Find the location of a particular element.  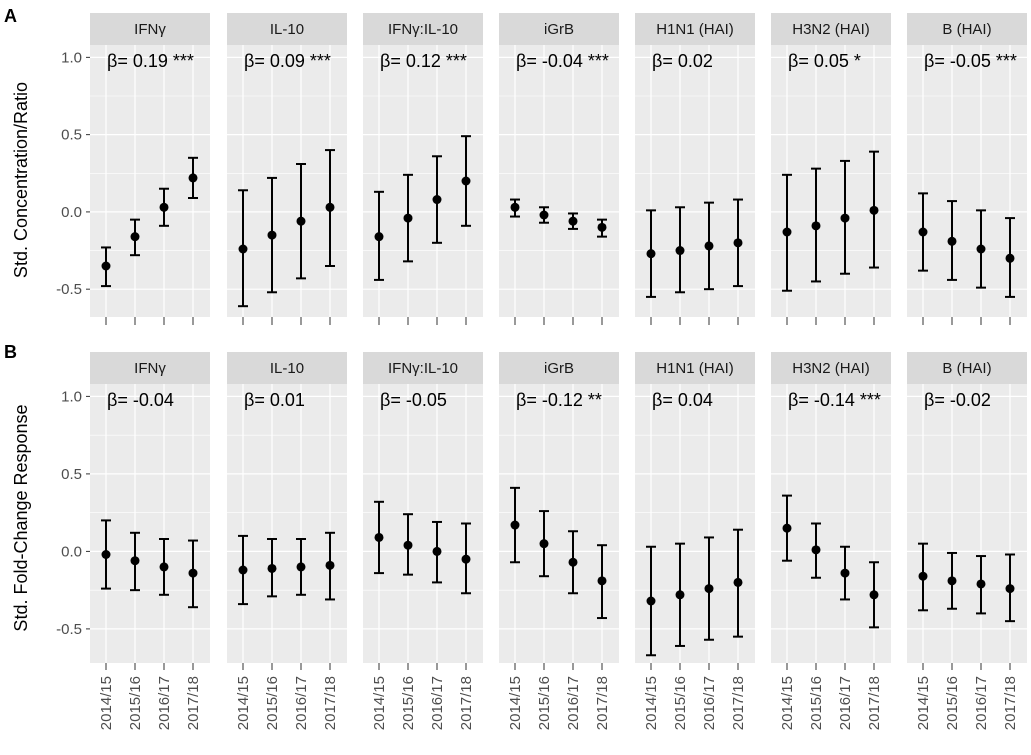

facet-strip-label: B (HAI) is located at coordinates (966, 29).